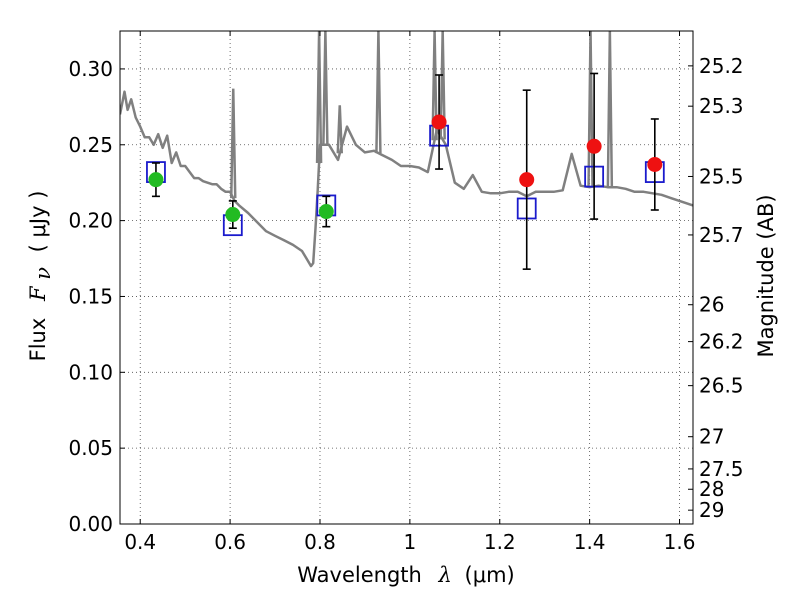 The height and width of the screenshot is (600, 800). I want to click on x-tick-label: 0.8, so click(320, 542).